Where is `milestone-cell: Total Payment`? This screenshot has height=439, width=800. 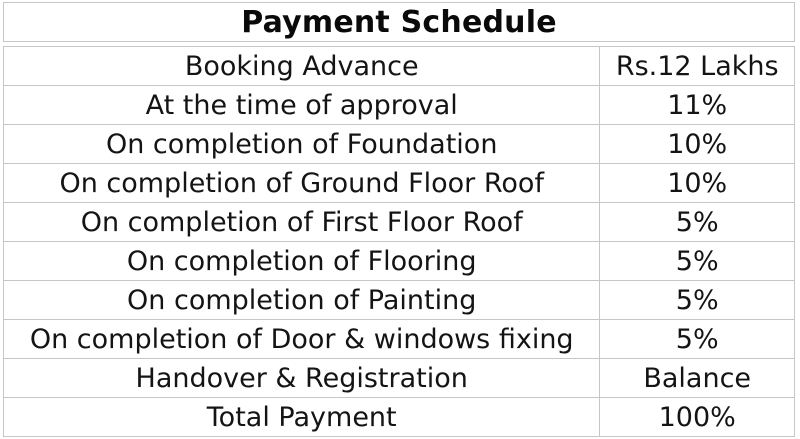 milestone-cell: Total Payment is located at coordinates (301, 417).